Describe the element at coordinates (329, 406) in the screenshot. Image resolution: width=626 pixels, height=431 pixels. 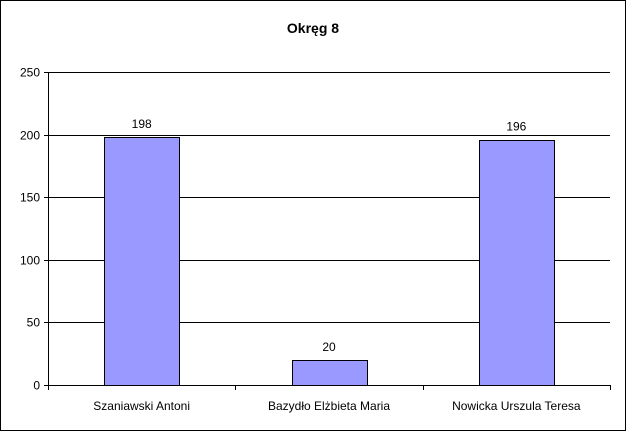
I see `x-category-label: Bazydło Elżbieta Maria` at that location.